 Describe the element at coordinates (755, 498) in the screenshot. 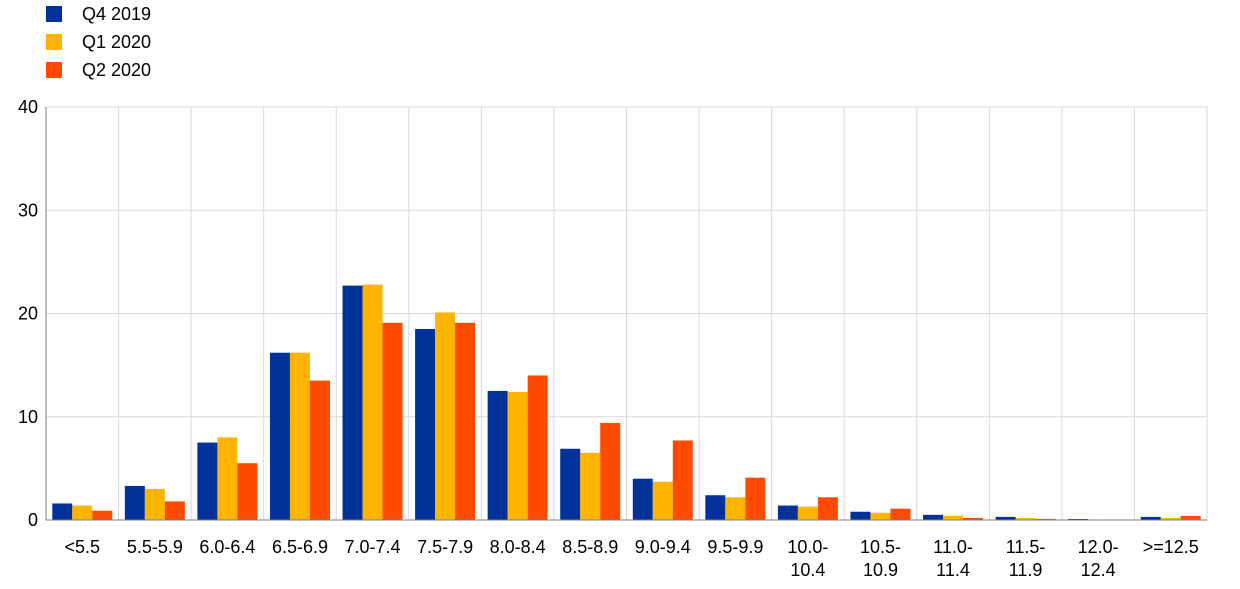

I see `bar-series2-cat9` at that location.